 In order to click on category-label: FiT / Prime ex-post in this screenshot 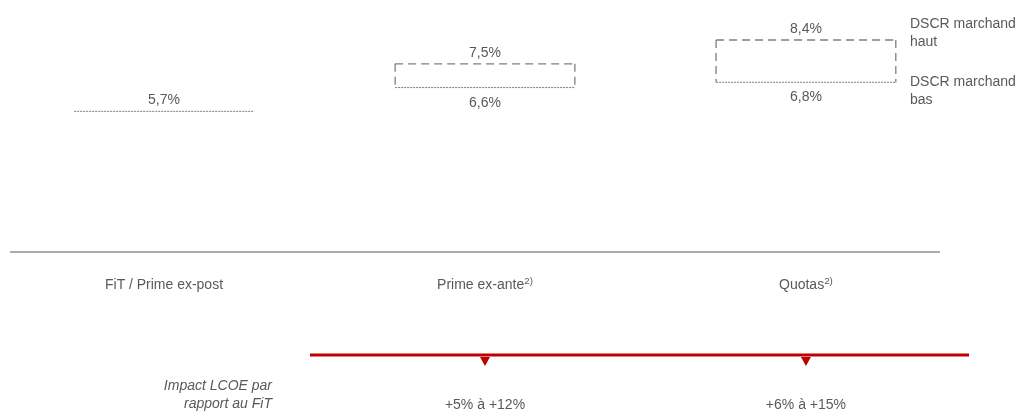, I will do `click(164, 284)`.